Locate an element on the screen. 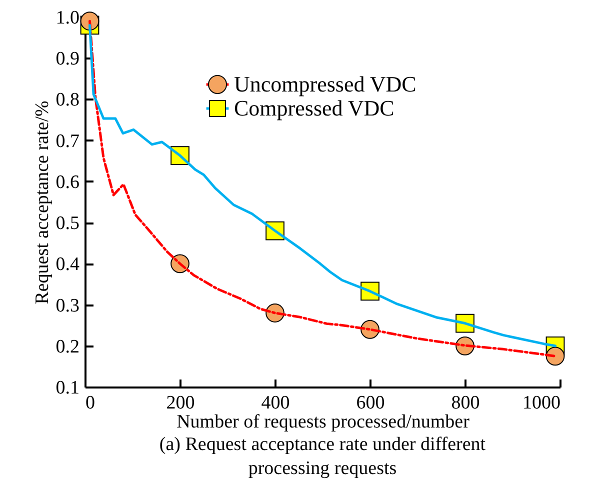  x-tick-label: 400 is located at coordinates (275, 403).